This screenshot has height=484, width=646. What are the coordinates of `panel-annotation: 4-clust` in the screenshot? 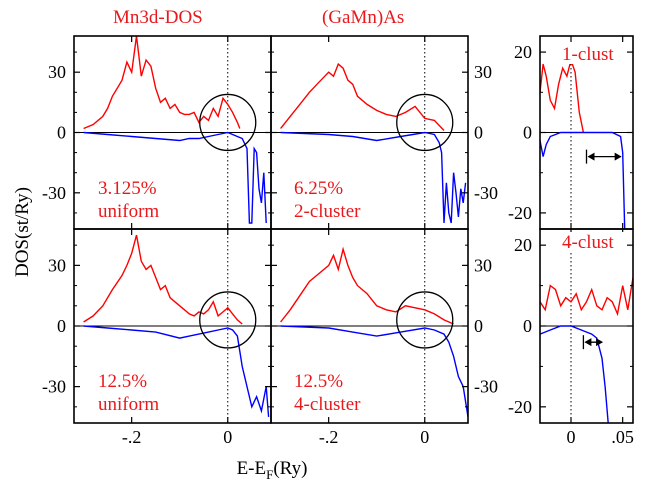 It's located at (588, 242).